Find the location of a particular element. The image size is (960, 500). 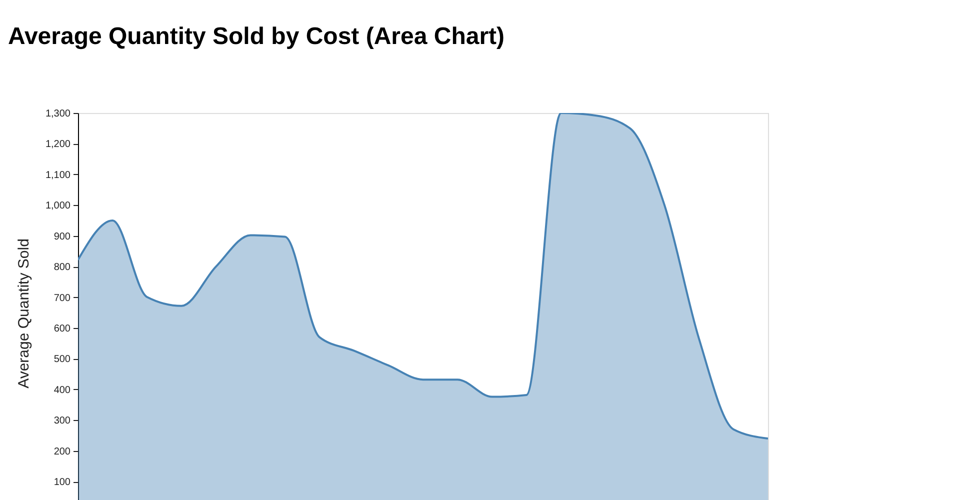

y-tick-label: 700 is located at coordinates (62, 298).